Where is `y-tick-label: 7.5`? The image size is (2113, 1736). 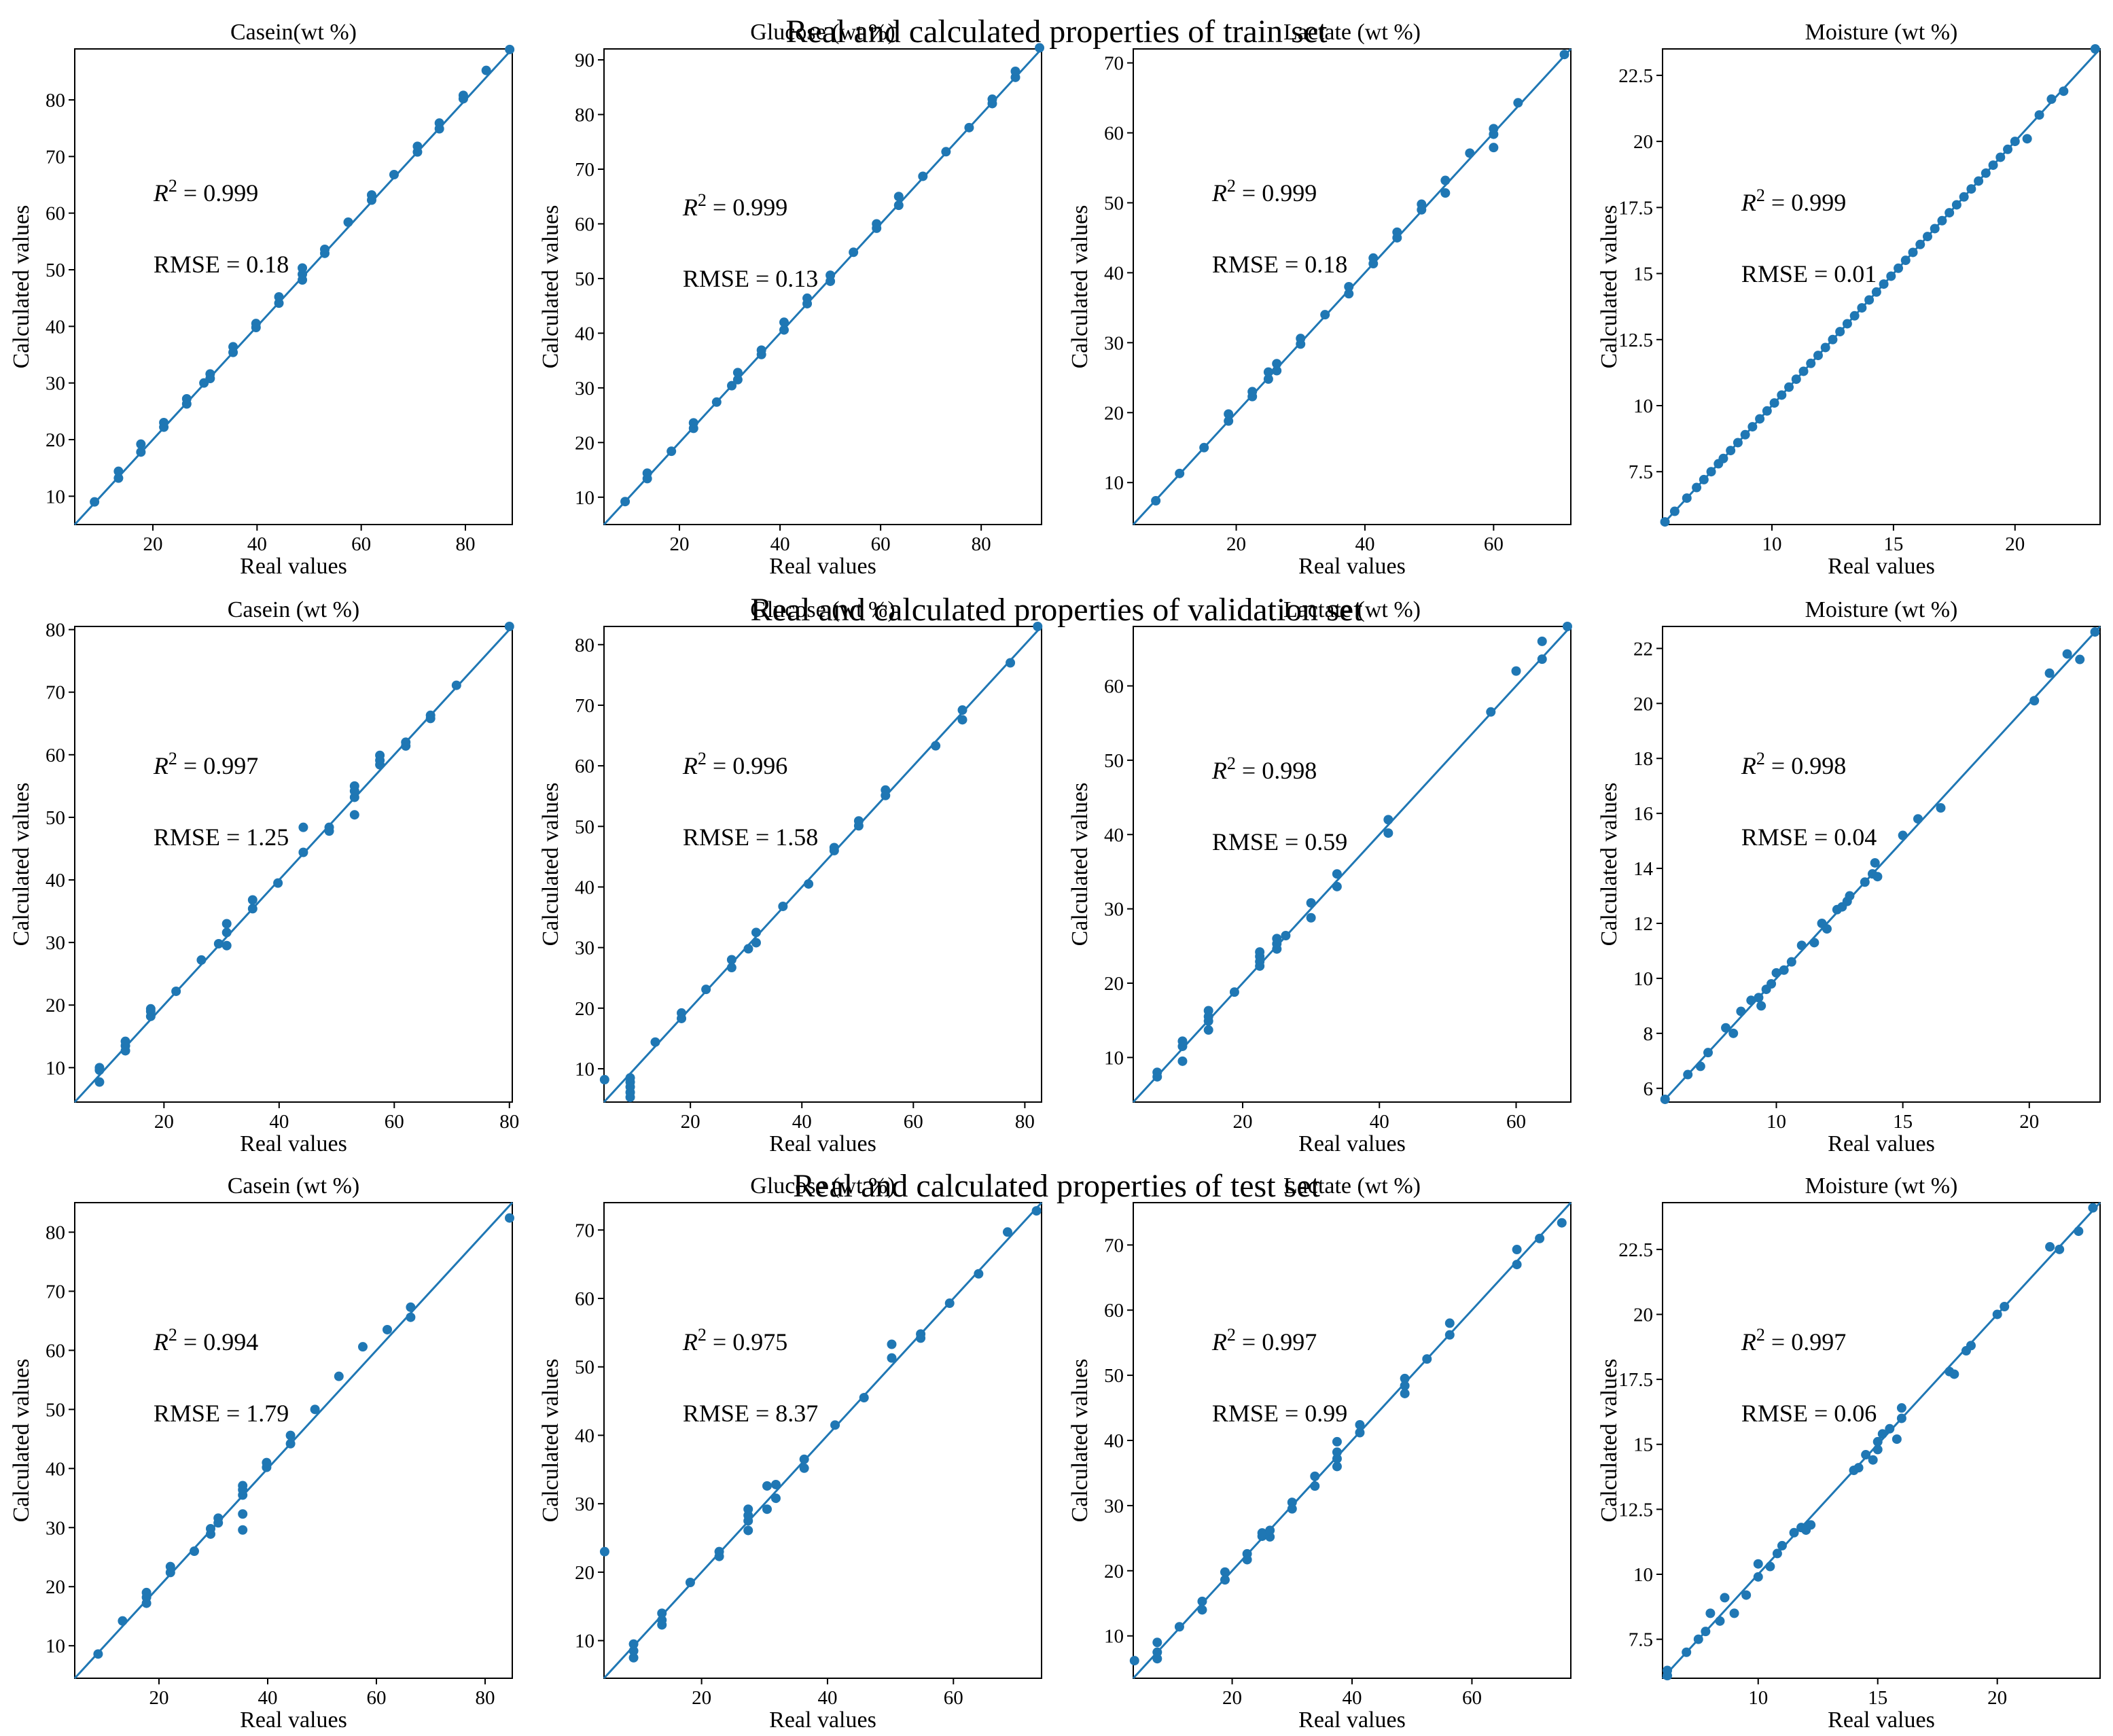
y-tick-label: 7.5 is located at coordinates (1641, 1640).